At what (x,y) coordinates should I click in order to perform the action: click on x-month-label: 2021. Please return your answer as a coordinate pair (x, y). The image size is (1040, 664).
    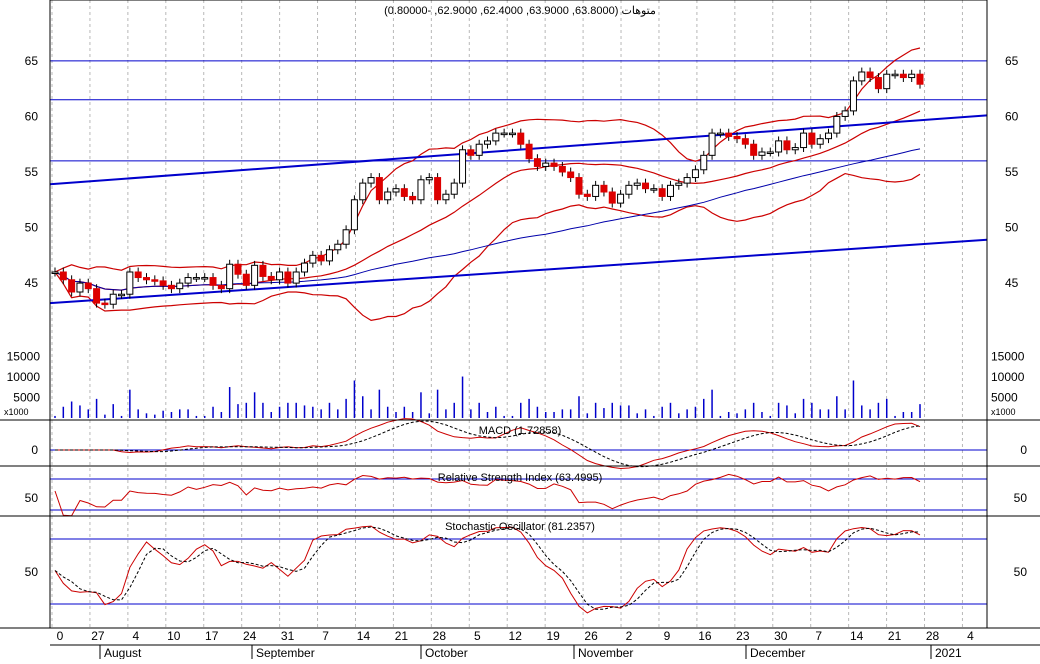
    Looking at the image, I should click on (948, 652).